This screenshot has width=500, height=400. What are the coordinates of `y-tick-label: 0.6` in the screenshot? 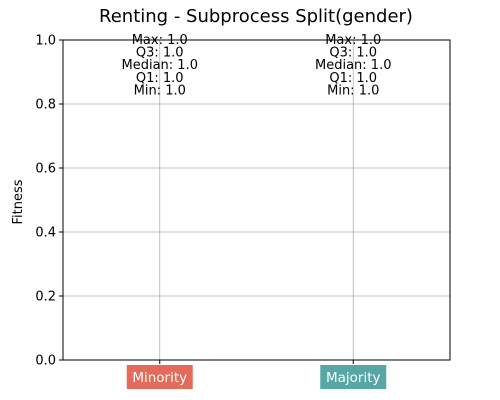 It's located at (45, 169).